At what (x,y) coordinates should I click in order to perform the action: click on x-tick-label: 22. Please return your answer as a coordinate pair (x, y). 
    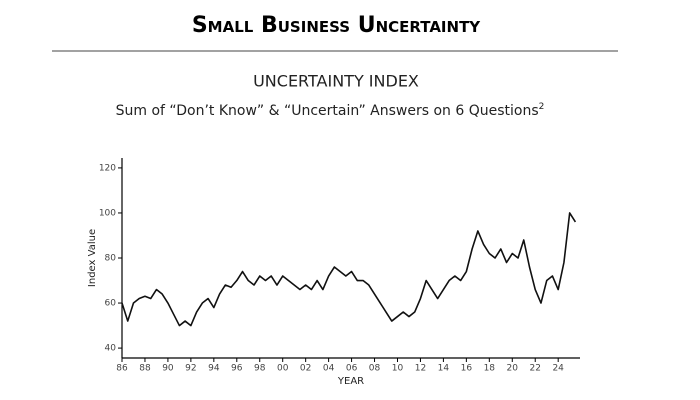
    Looking at the image, I should click on (535, 369).